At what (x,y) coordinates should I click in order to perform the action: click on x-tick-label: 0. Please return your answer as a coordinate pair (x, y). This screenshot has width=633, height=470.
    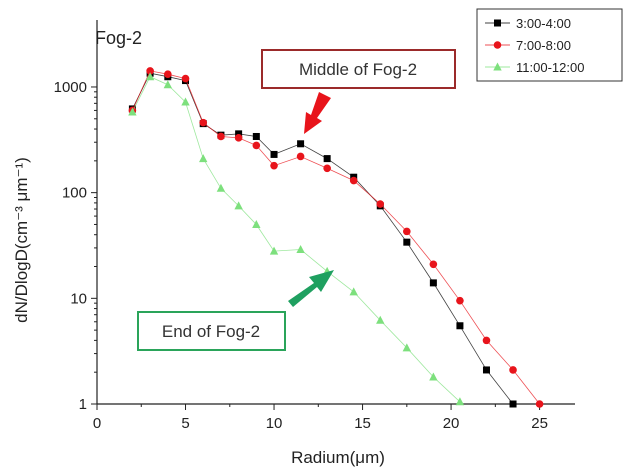
    Looking at the image, I should click on (97, 423).